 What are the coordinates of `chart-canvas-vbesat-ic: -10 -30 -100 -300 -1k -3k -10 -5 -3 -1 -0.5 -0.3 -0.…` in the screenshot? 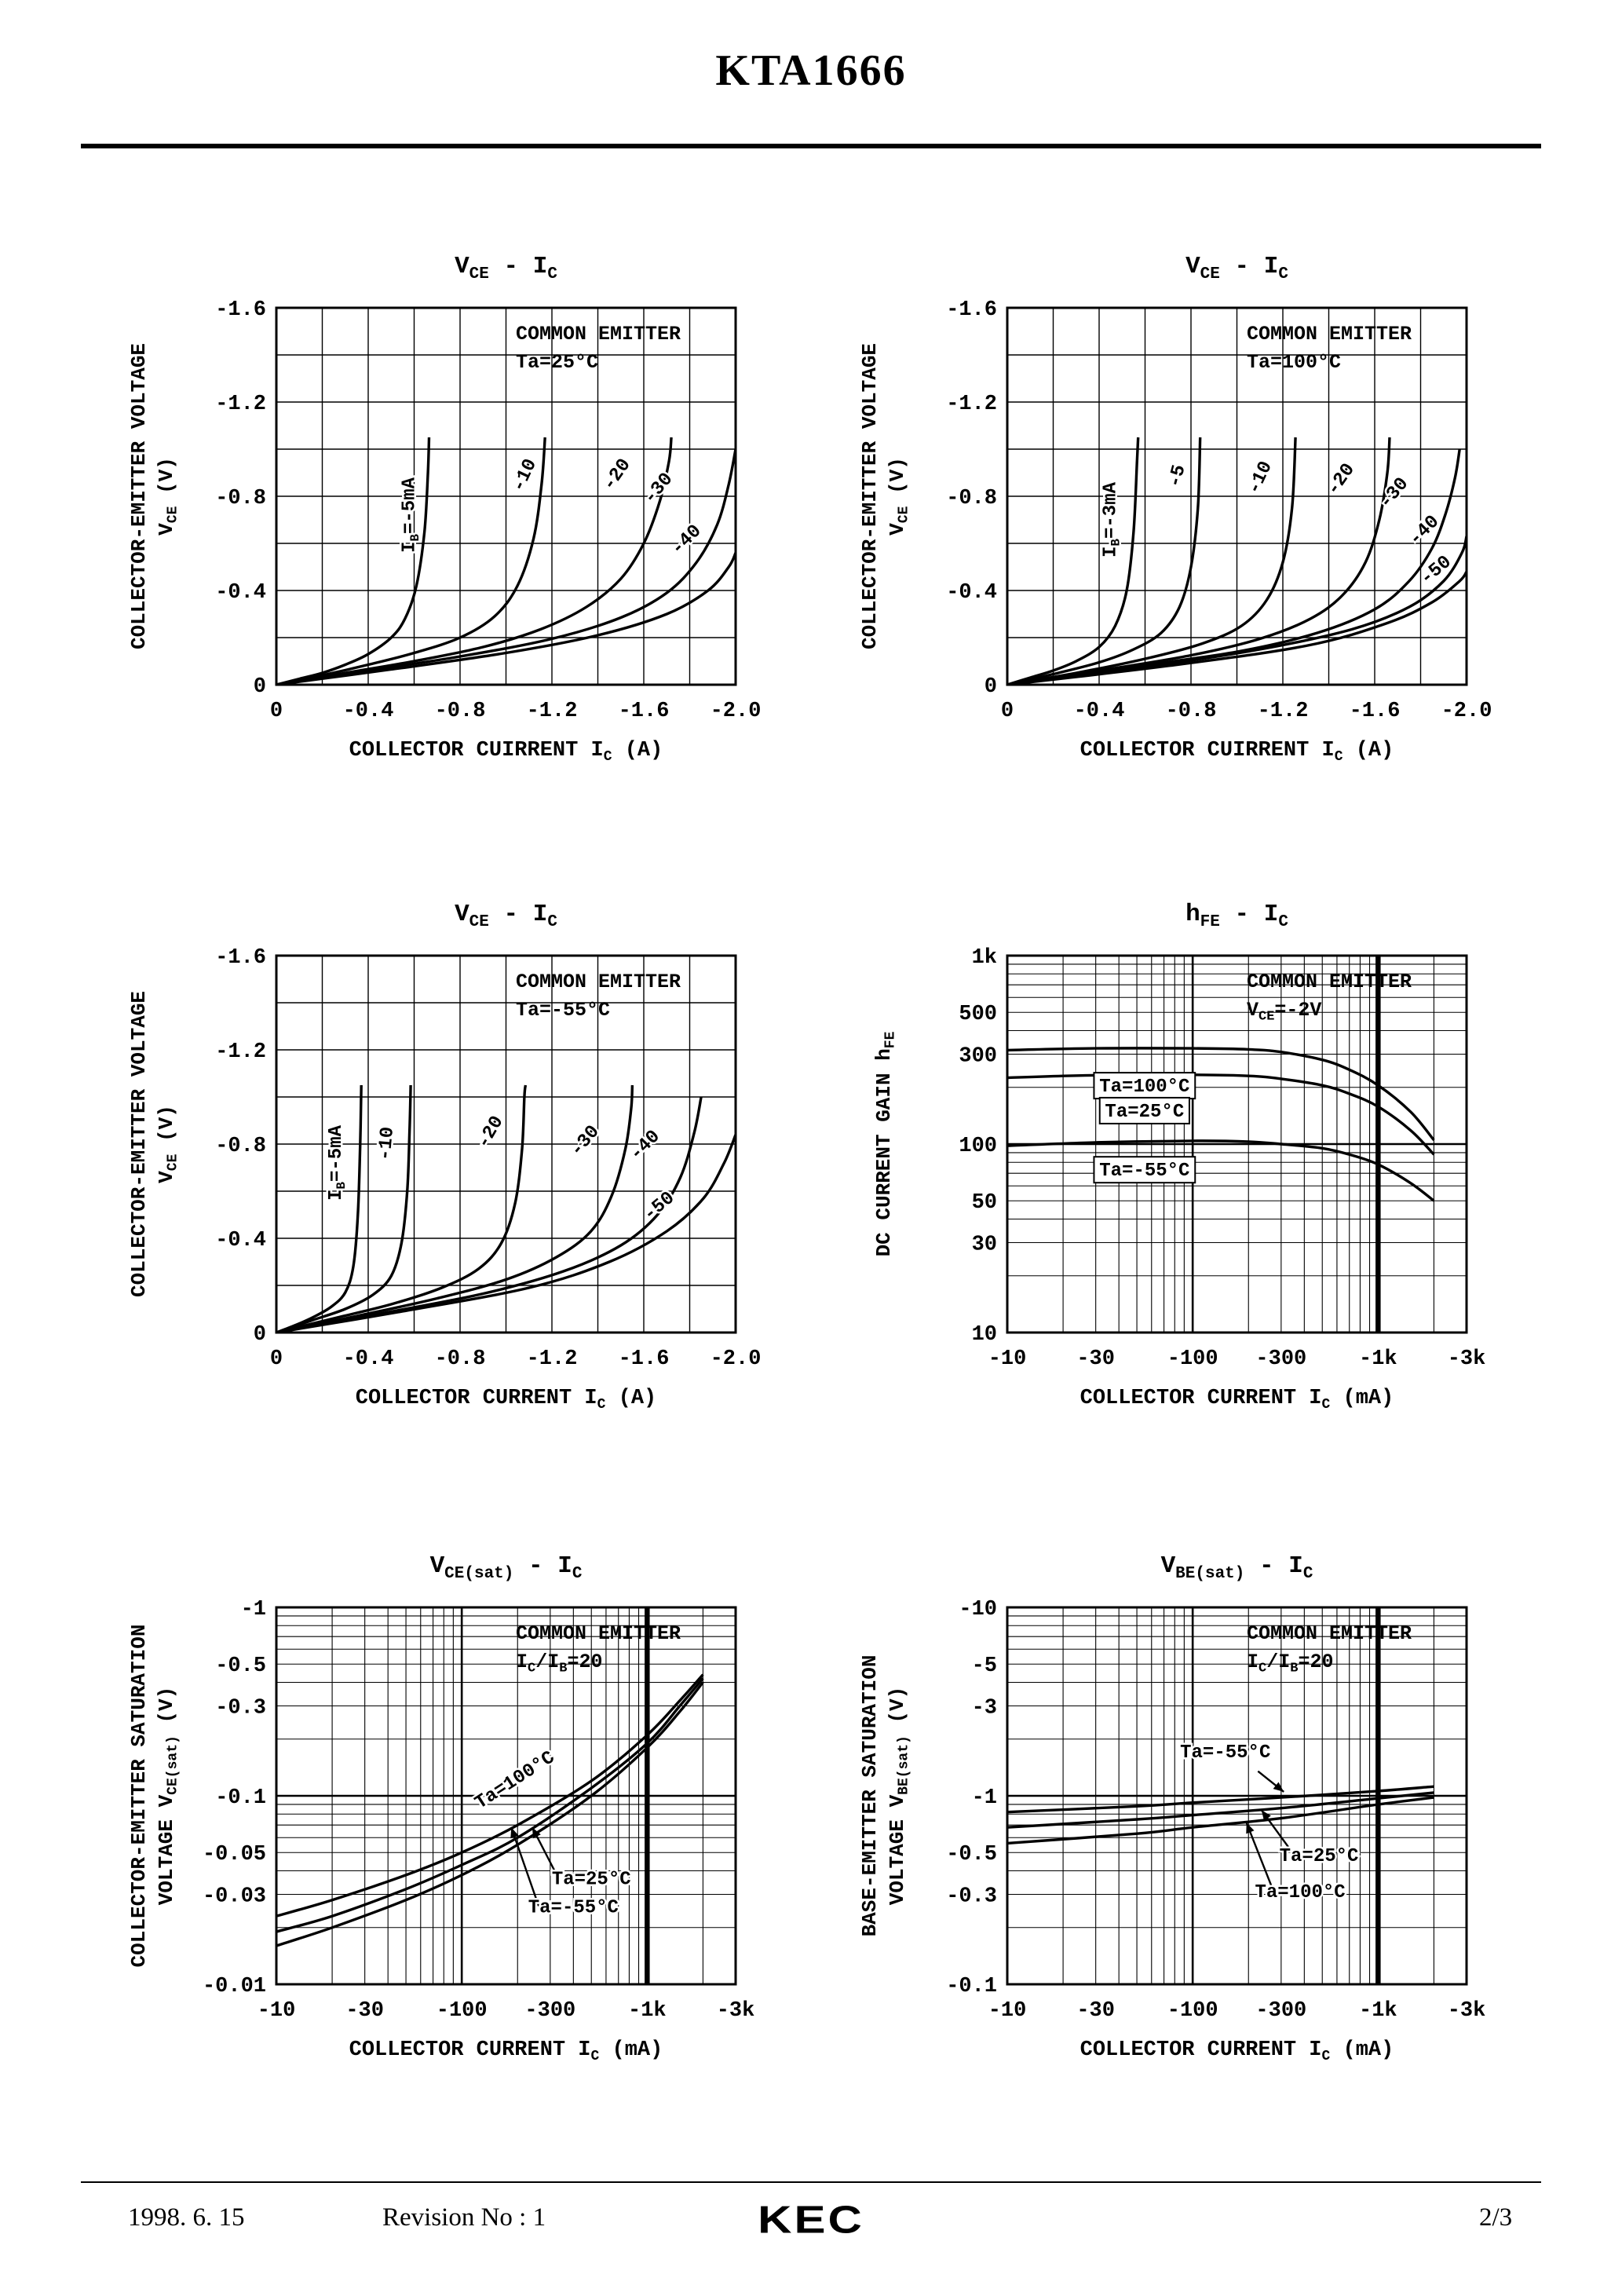 It's located at (1171, 1808).